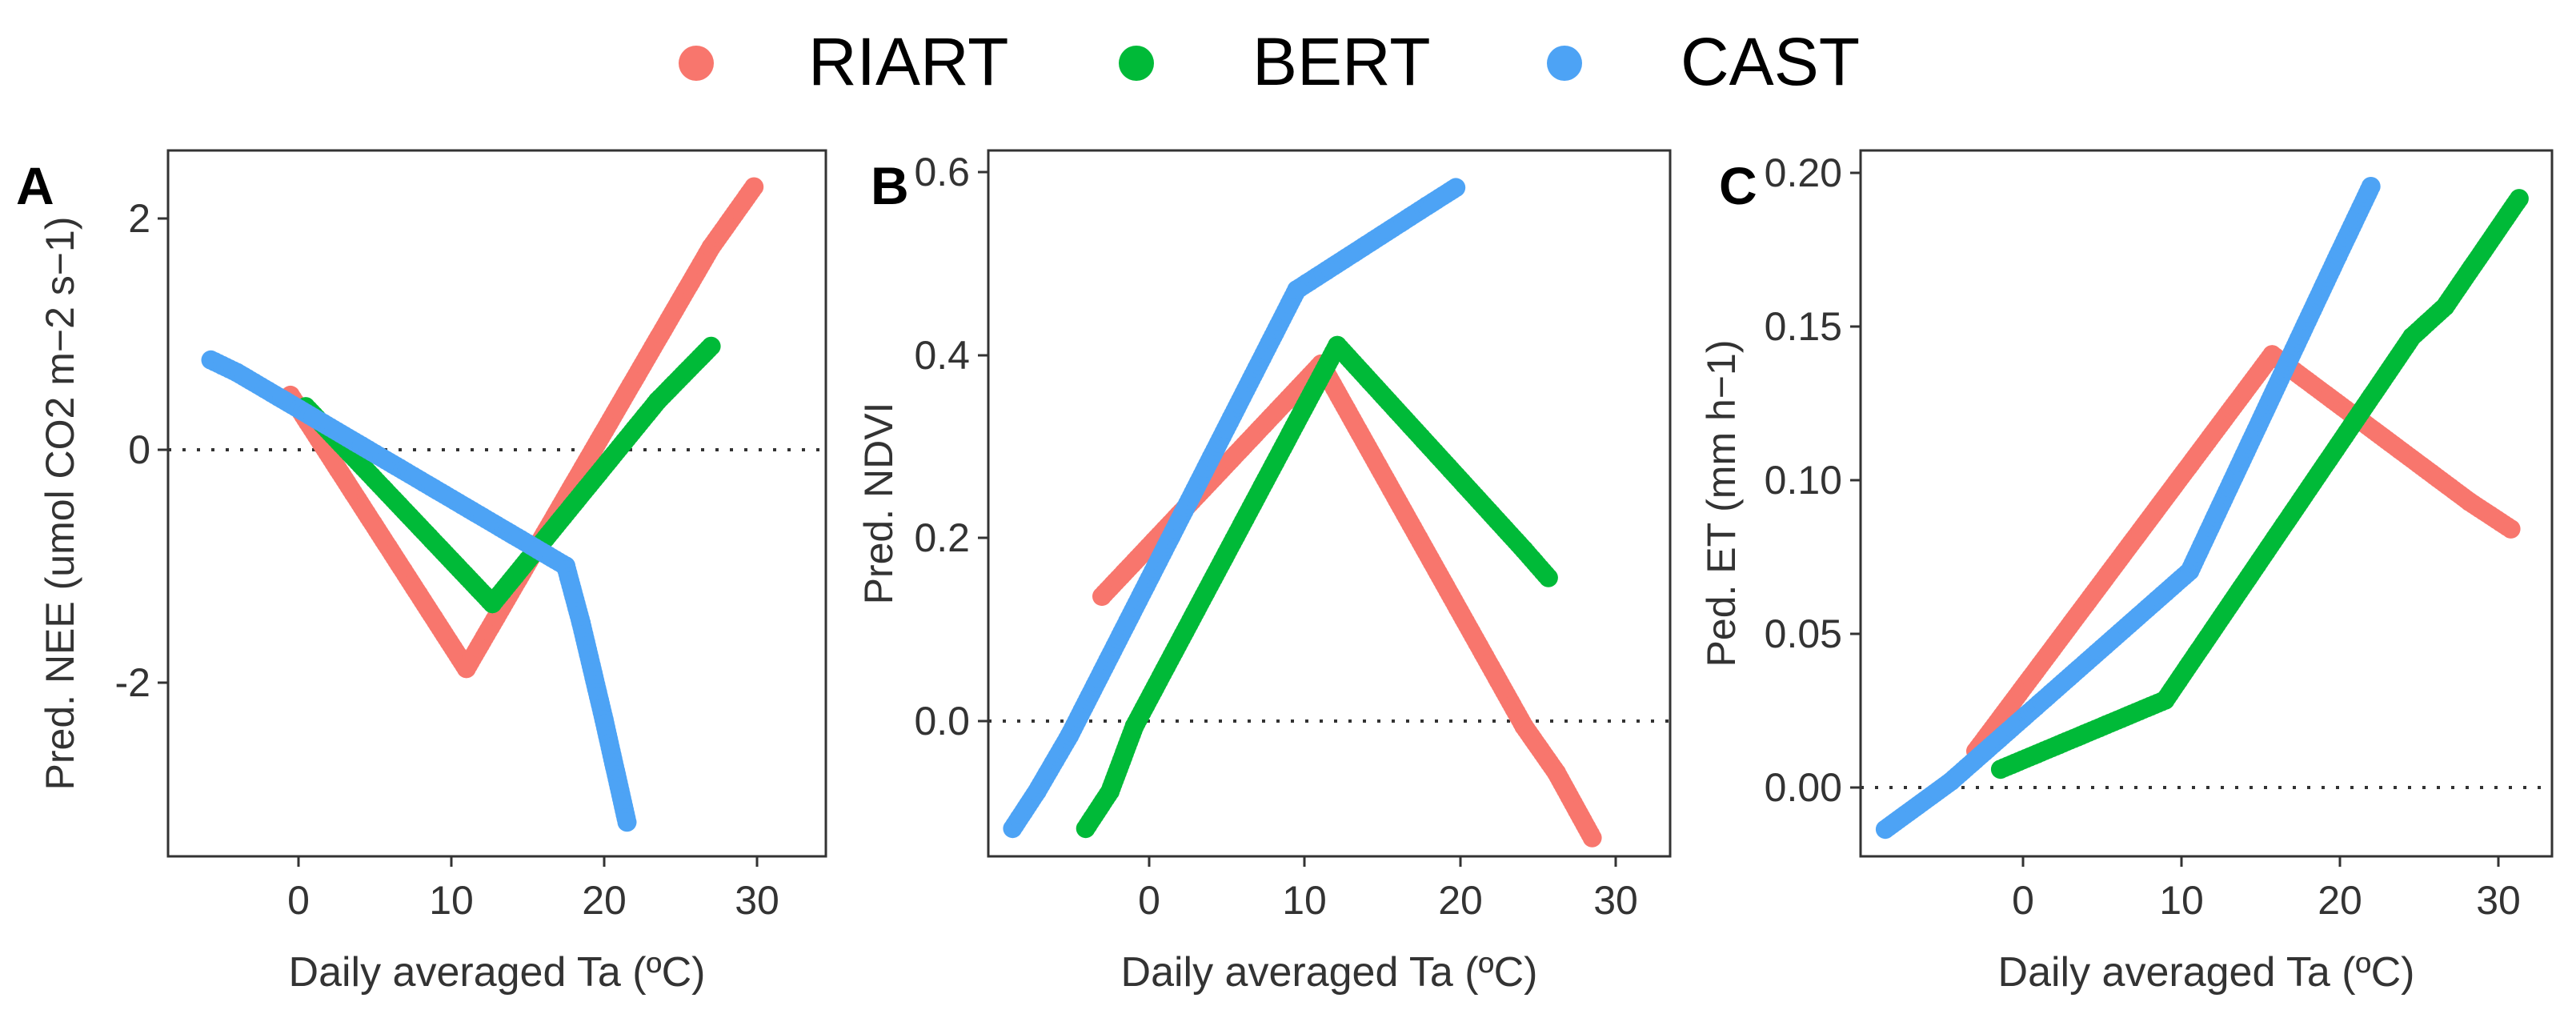  Describe the element at coordinates (1803, 480) in the screenshot. I see `tick-label-y: 0.10` at that location.